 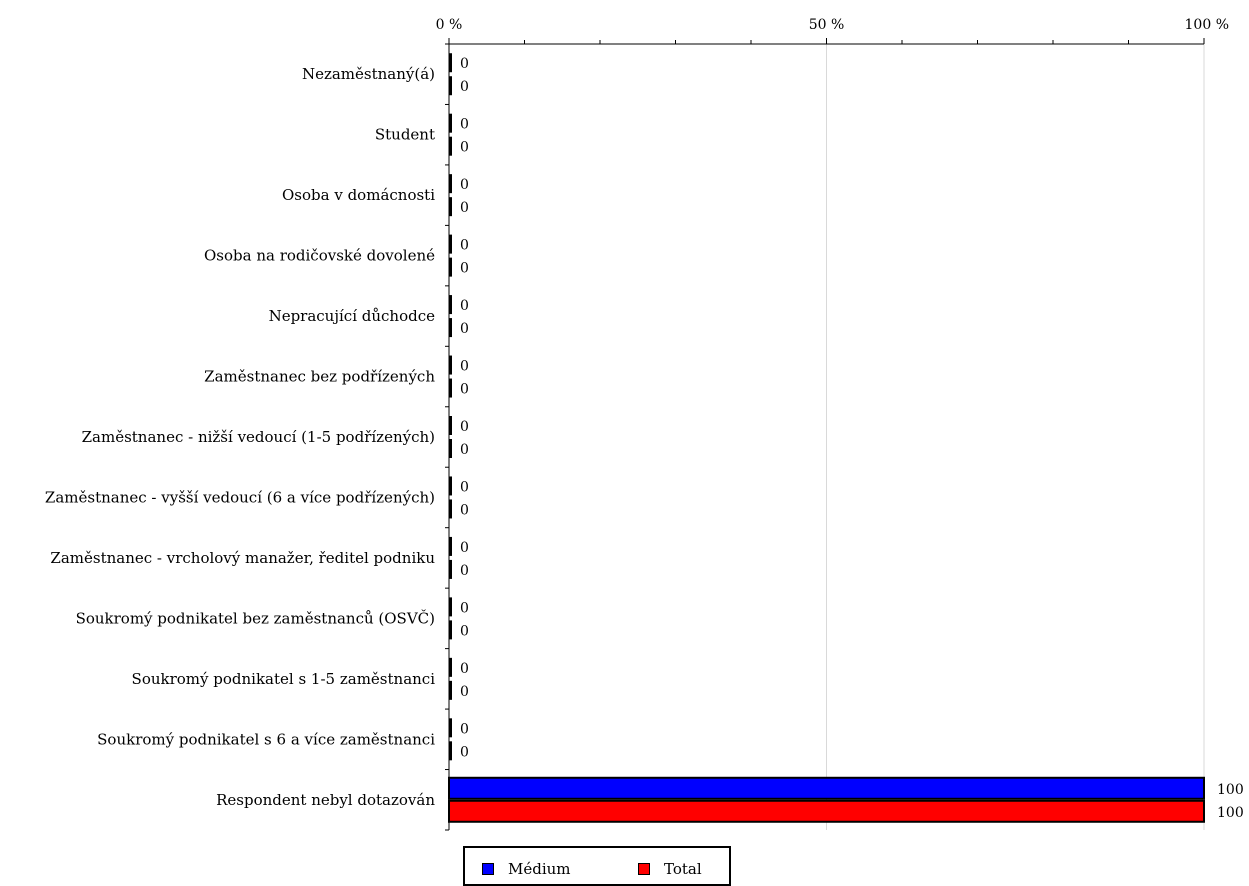 I want to click on legend-label-medium: Médium, so click(x=539, y=869).